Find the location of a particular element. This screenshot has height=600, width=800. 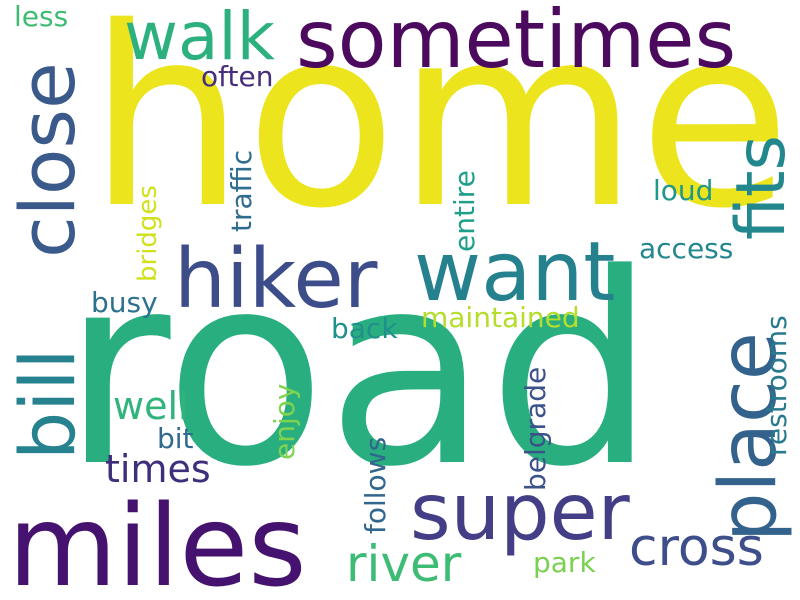

word-close: close is located at coordinates (47, 160).